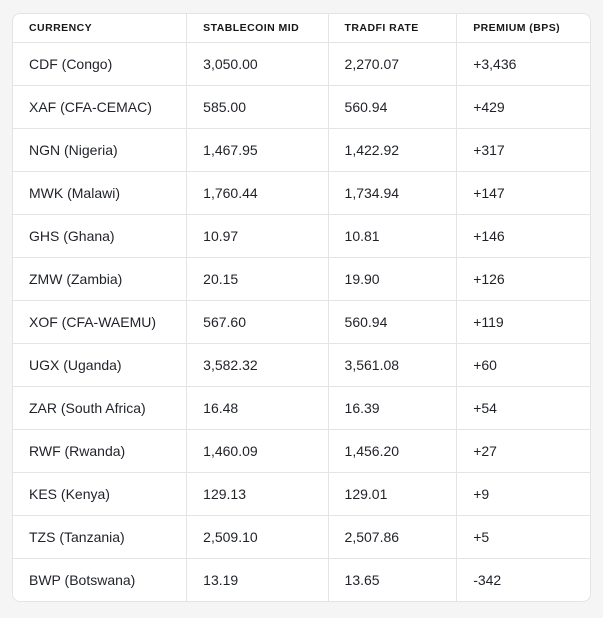  I want to click on premium-bps-cell: +119, so click(523, 322).